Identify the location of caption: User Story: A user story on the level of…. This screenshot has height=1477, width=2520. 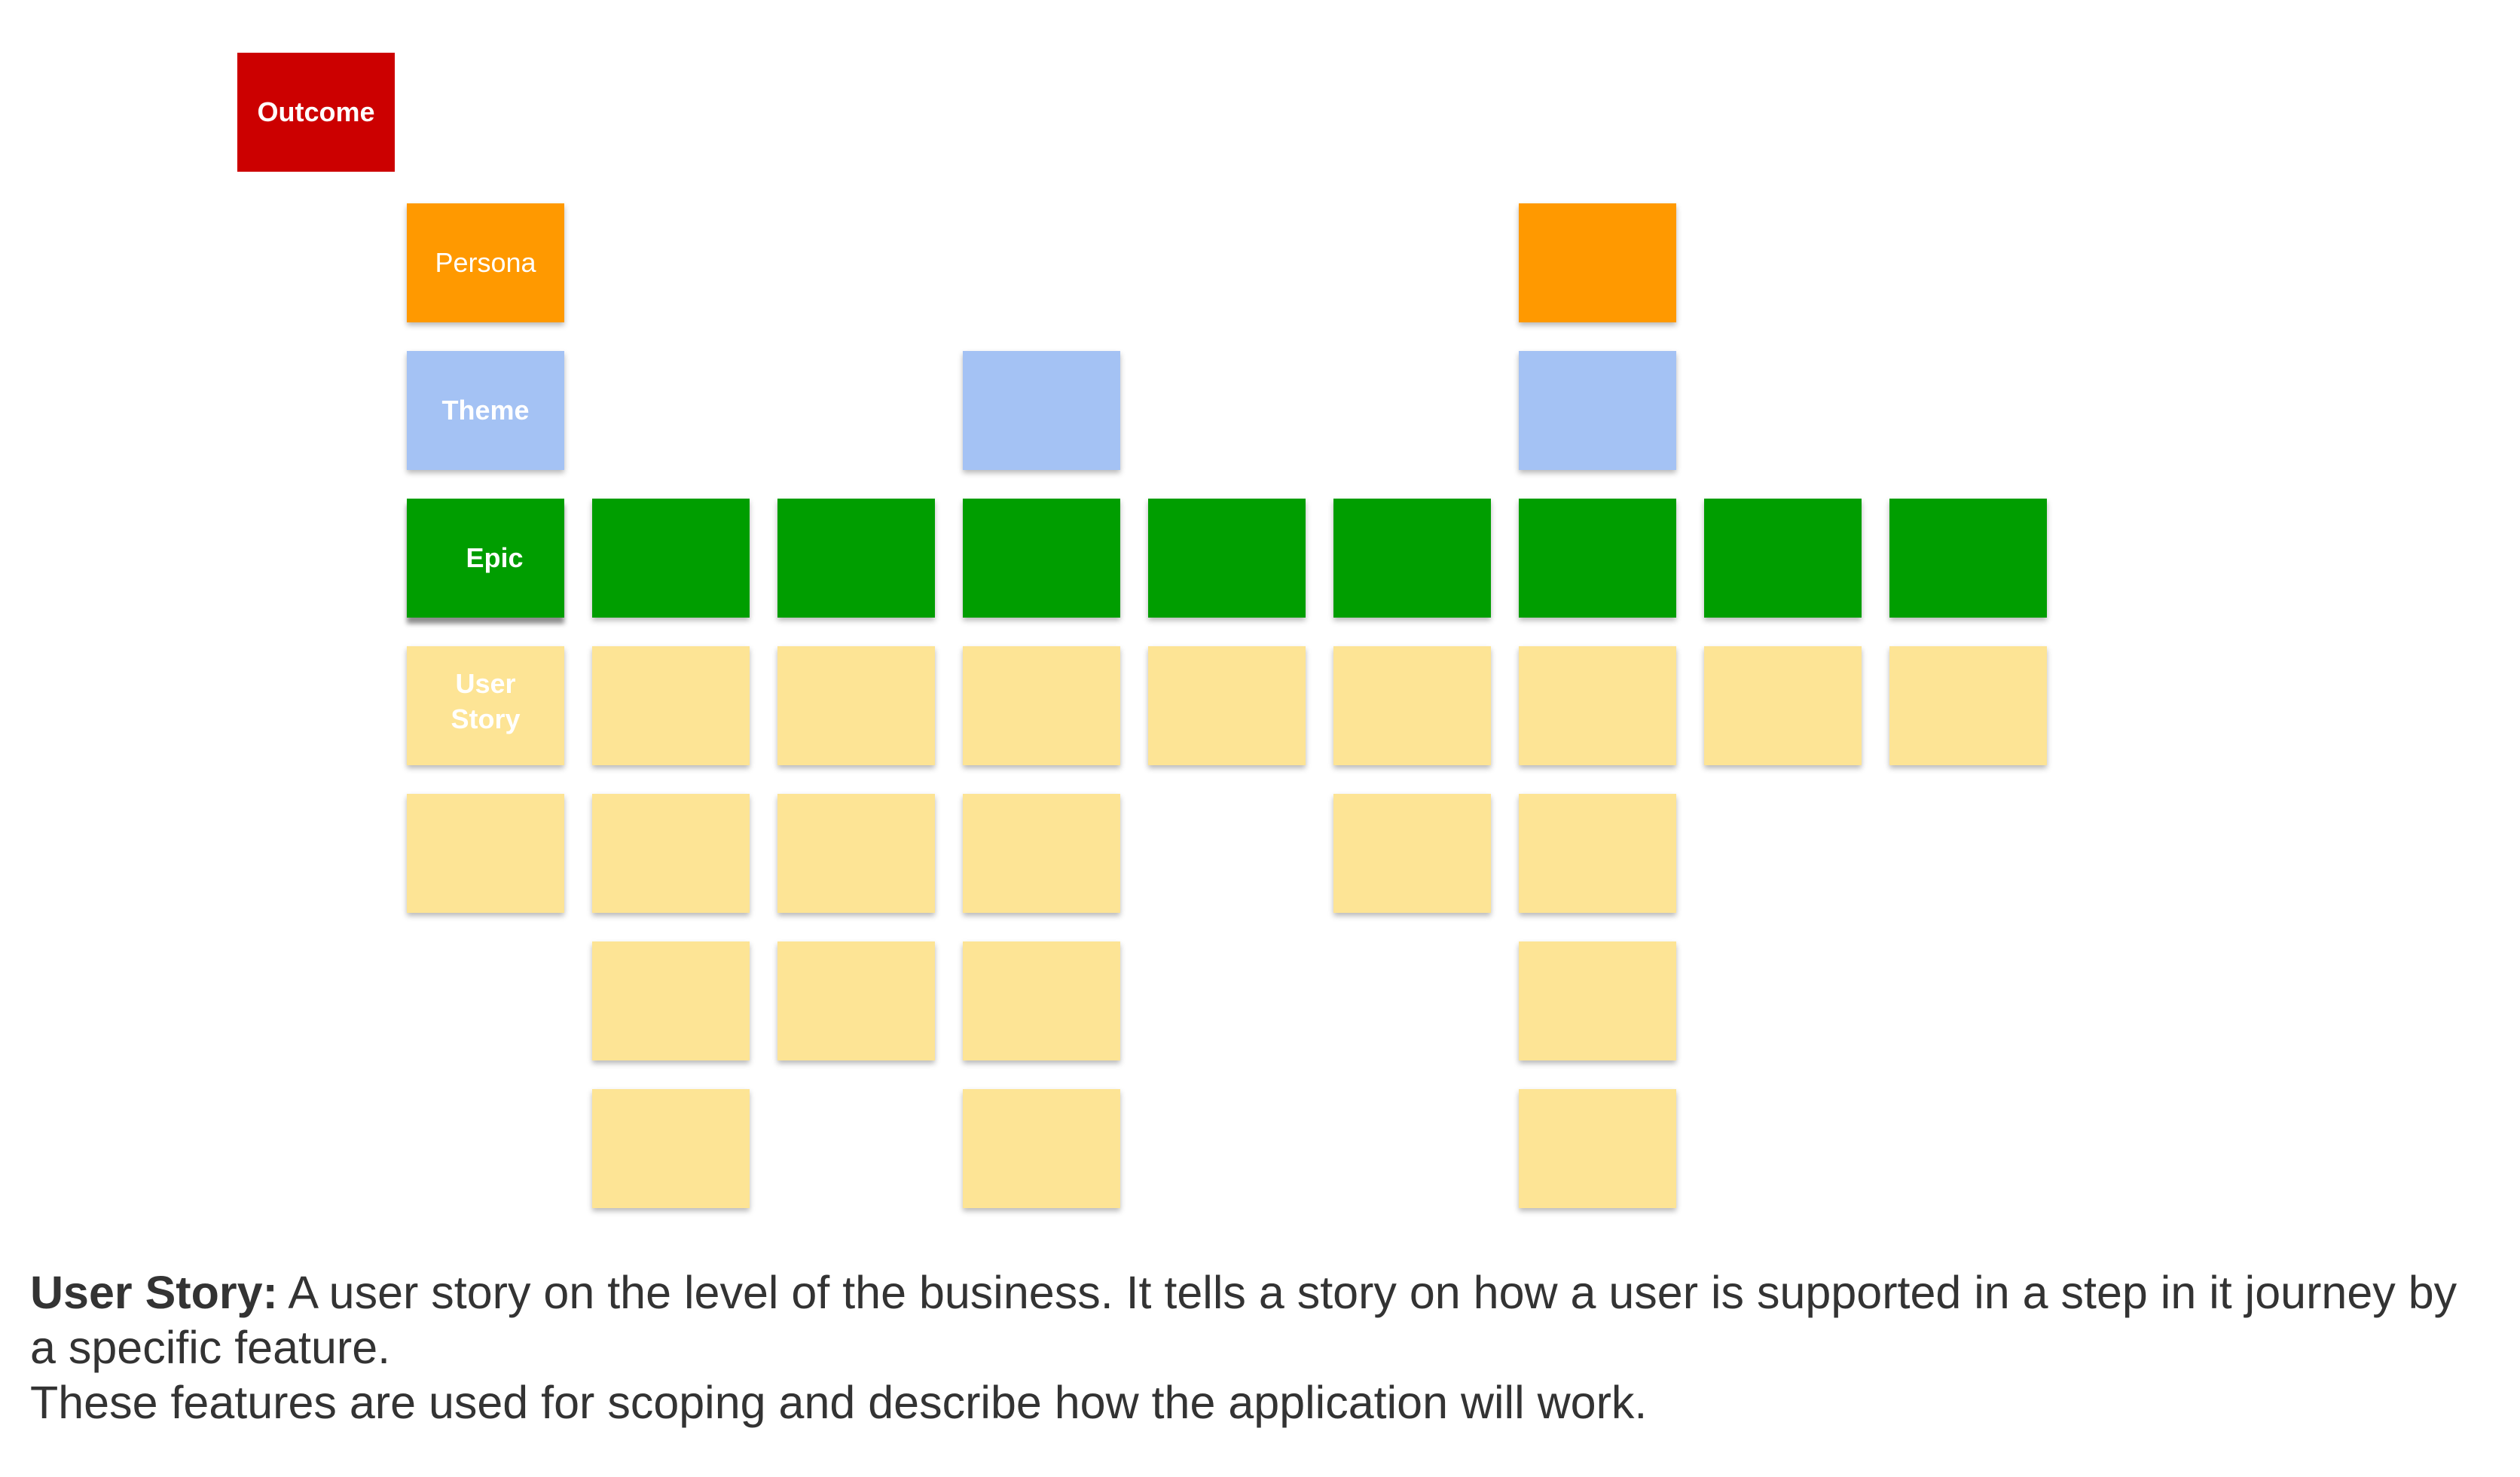
(1258, 1347).